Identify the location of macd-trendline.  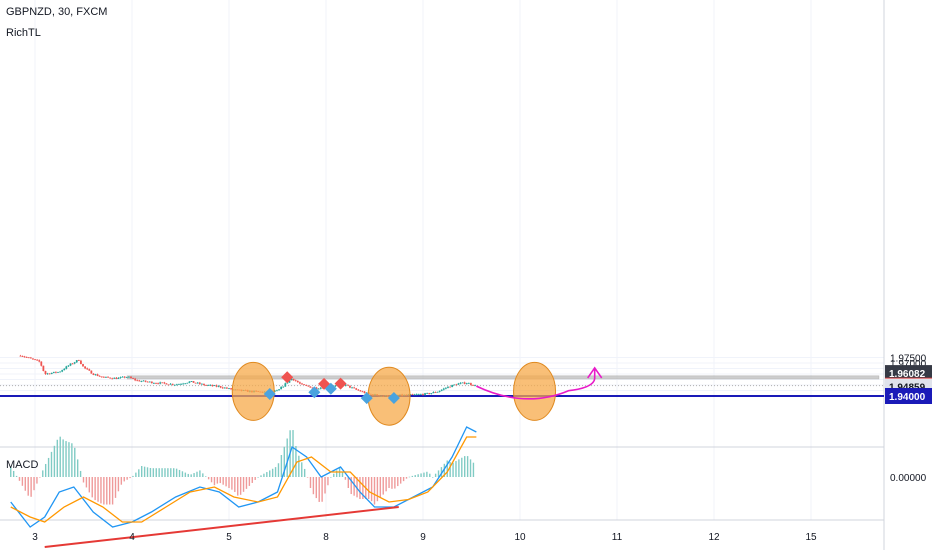
(221, 527).